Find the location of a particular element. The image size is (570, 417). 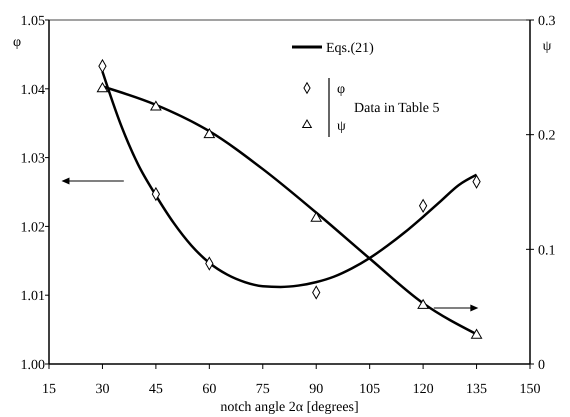

y2-tick-label: 0 is located at coordinates (541, 365).